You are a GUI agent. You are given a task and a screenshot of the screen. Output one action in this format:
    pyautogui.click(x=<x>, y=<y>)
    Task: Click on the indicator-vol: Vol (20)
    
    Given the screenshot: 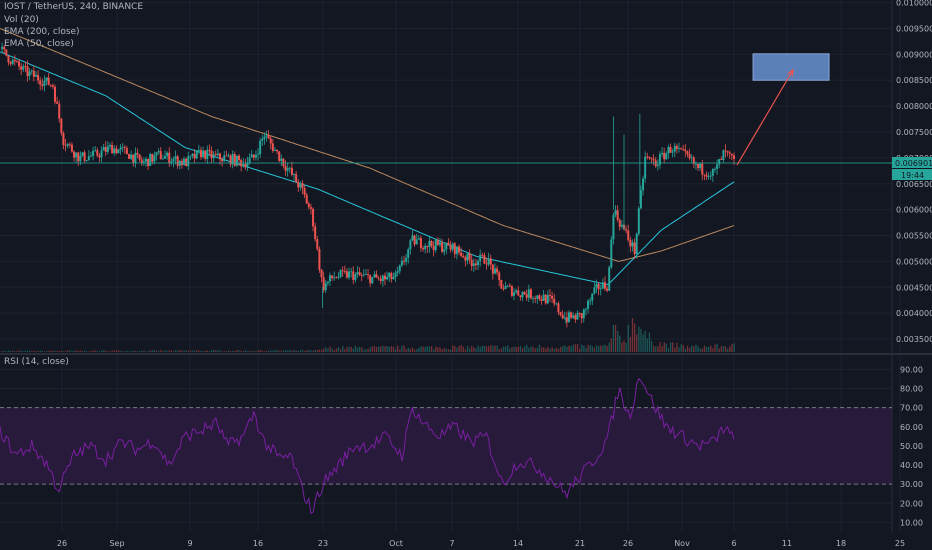 What is the action you would take?
    pyautogui.click(x=21, y=20)
    